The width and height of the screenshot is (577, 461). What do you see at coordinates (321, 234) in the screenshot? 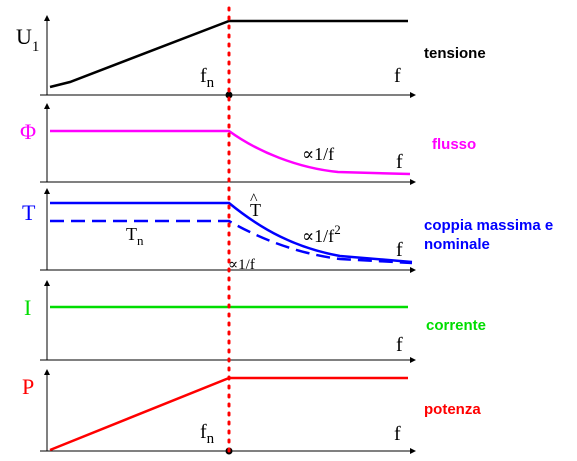
I see `torque-proportional-sq-label: ∝1/f2` at bounding box center [321, 234].